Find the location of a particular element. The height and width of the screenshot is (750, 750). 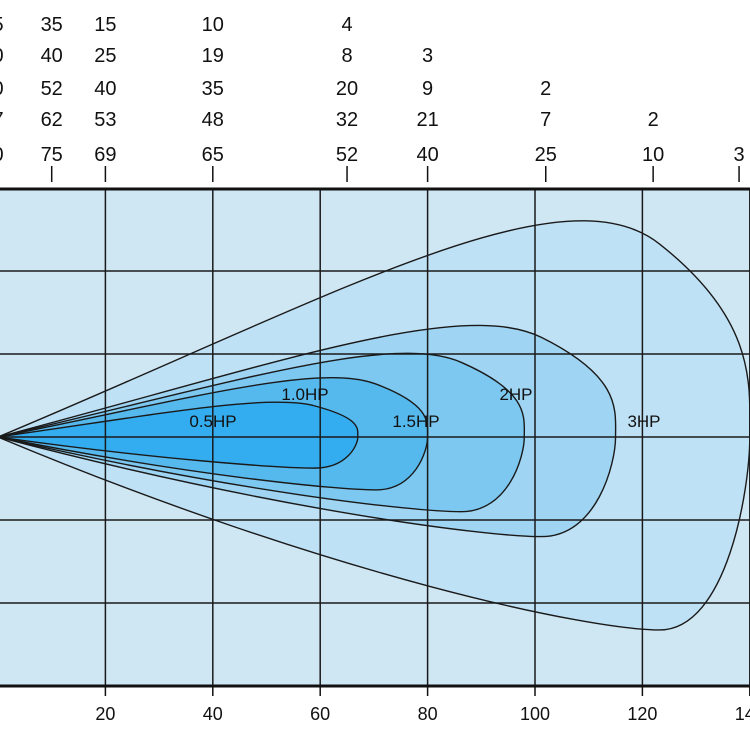

top-value-c3-r1: 19 is located at coordinates (213, 56).